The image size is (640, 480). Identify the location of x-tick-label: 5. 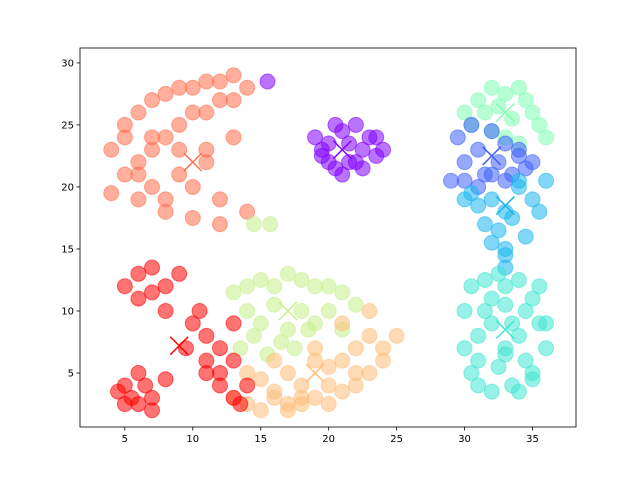
(125, 439).